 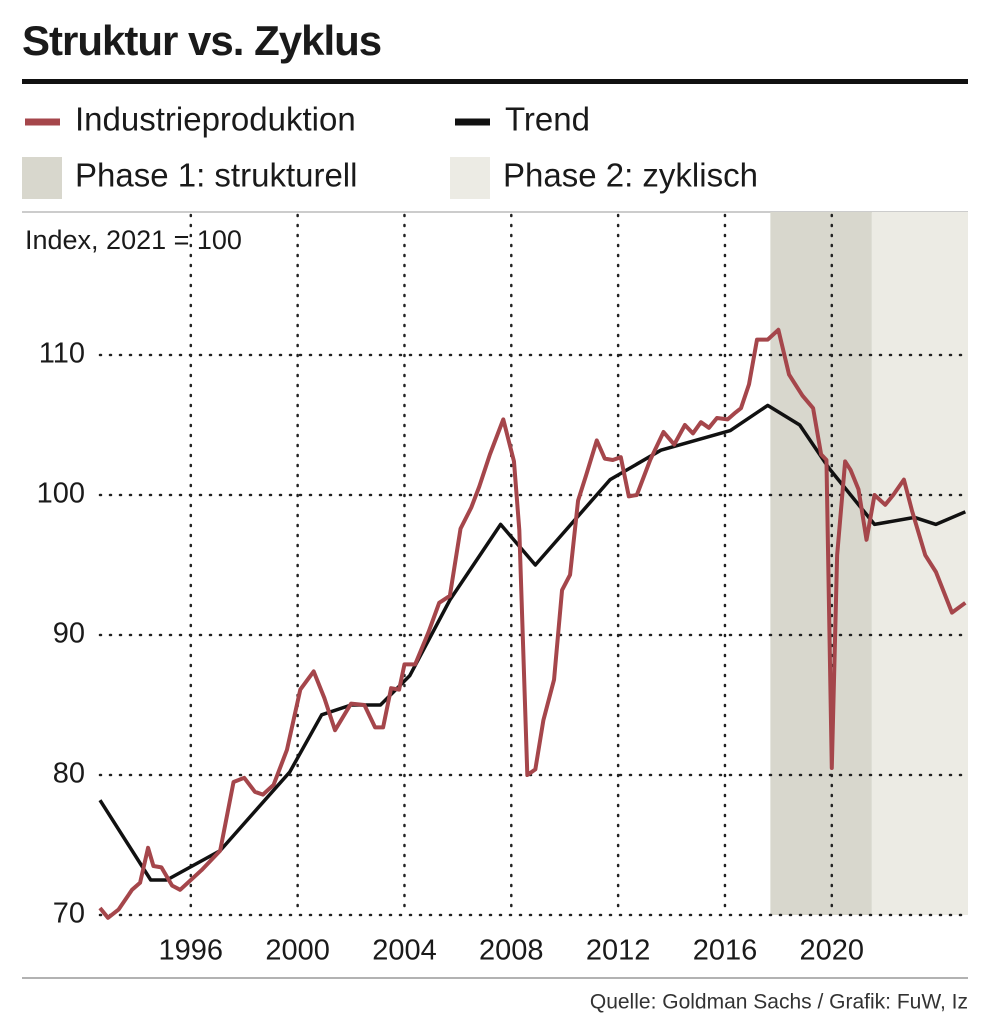 I want to click on x-tick-label: 2020, so click(x=832, y=951).